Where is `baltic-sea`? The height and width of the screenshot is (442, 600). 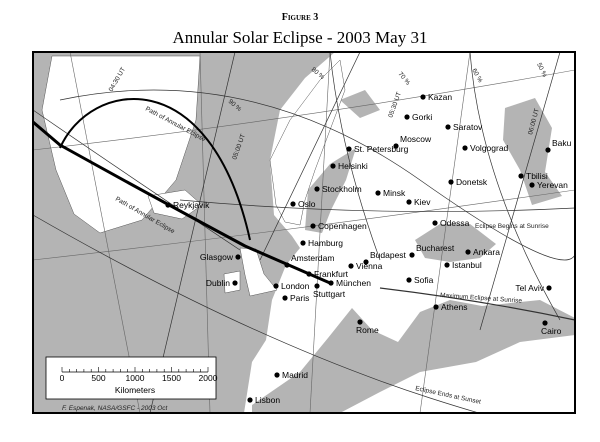
baltic-sea is located at coordinates (330, 190).